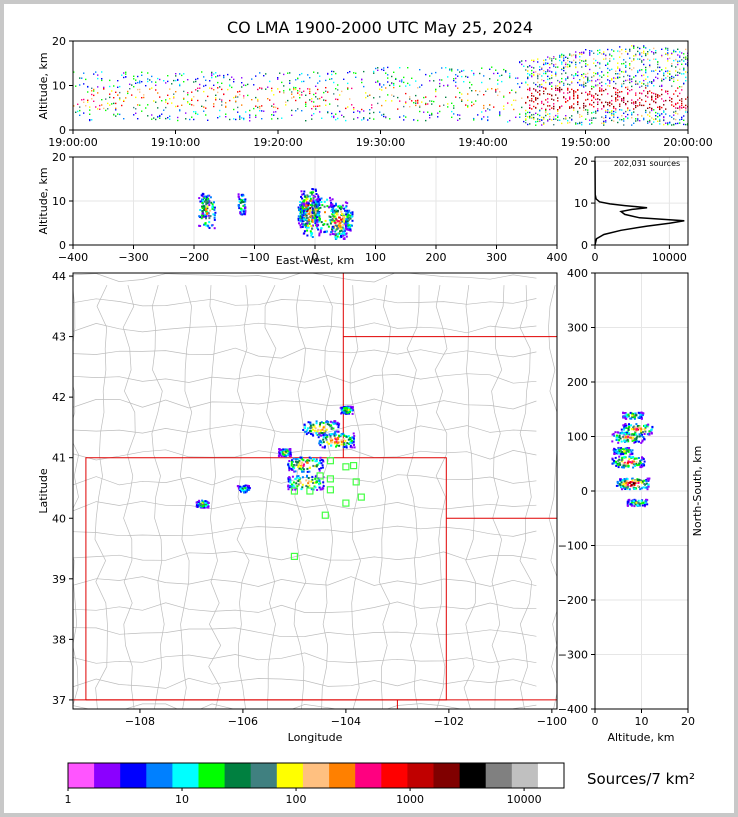 The image size is (738, 817). Describe the element at coordinates (72, 142) in the screenshot. I see `time-tick-label: 19:00:00` at that location.